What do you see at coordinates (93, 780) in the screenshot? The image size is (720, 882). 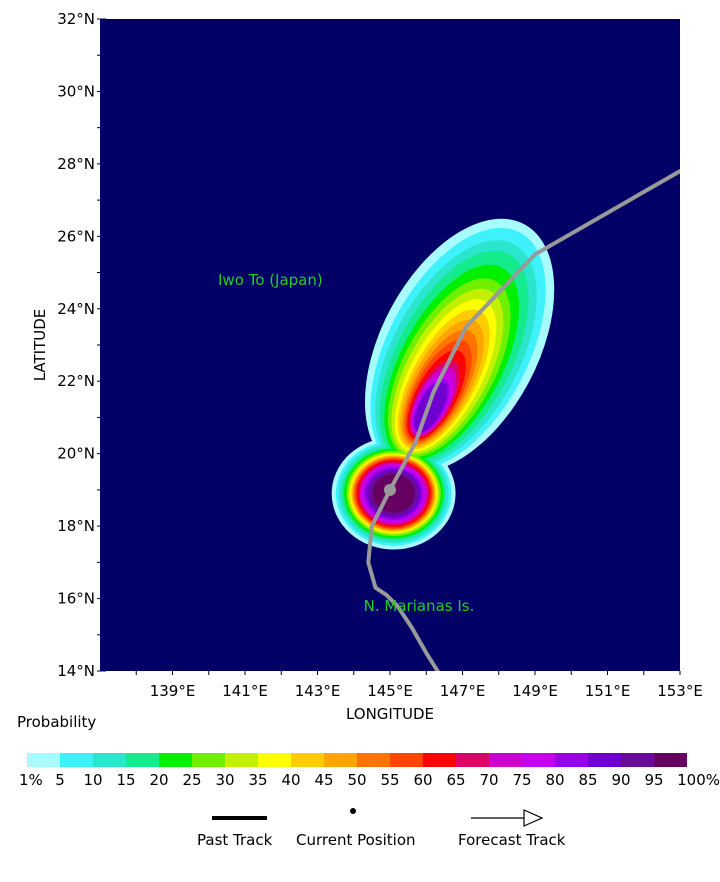 I see `colorbar-tick-label: 10` at bounding box center [93, 780].